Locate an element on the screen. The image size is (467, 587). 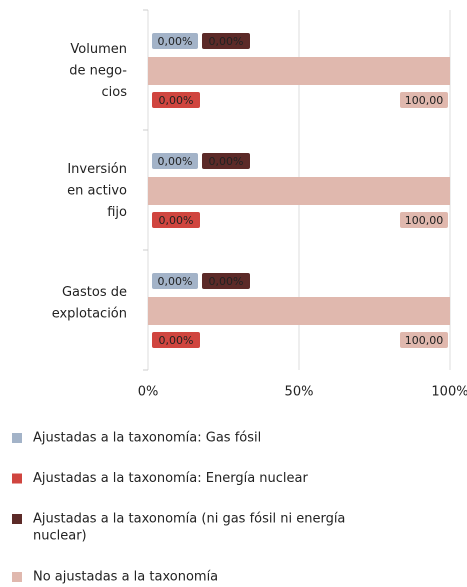
x-tick-label: 100% is located at coordinates (449, 392).